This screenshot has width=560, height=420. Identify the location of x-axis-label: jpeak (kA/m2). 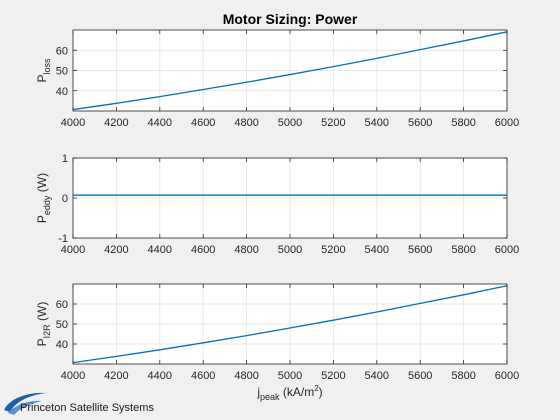
(289, 393).